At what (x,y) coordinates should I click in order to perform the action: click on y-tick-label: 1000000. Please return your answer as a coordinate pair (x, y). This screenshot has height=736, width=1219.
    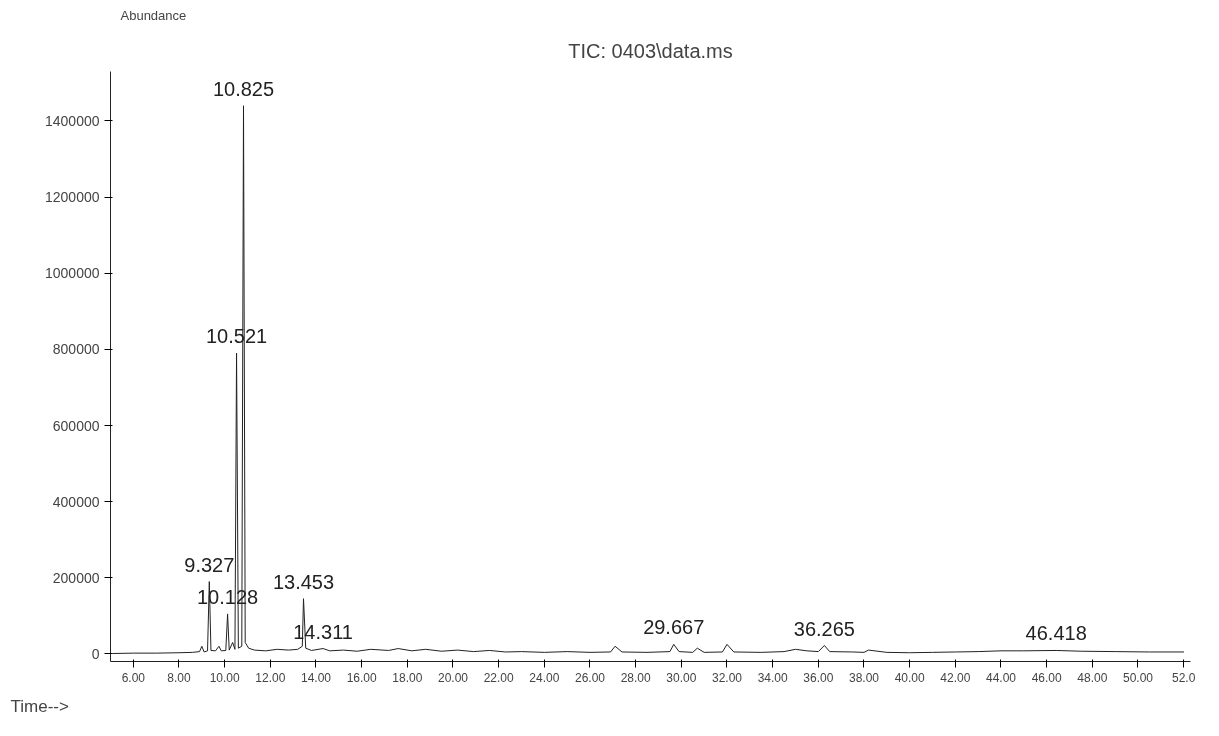
    Looking at the image, I should click on (72, 273).